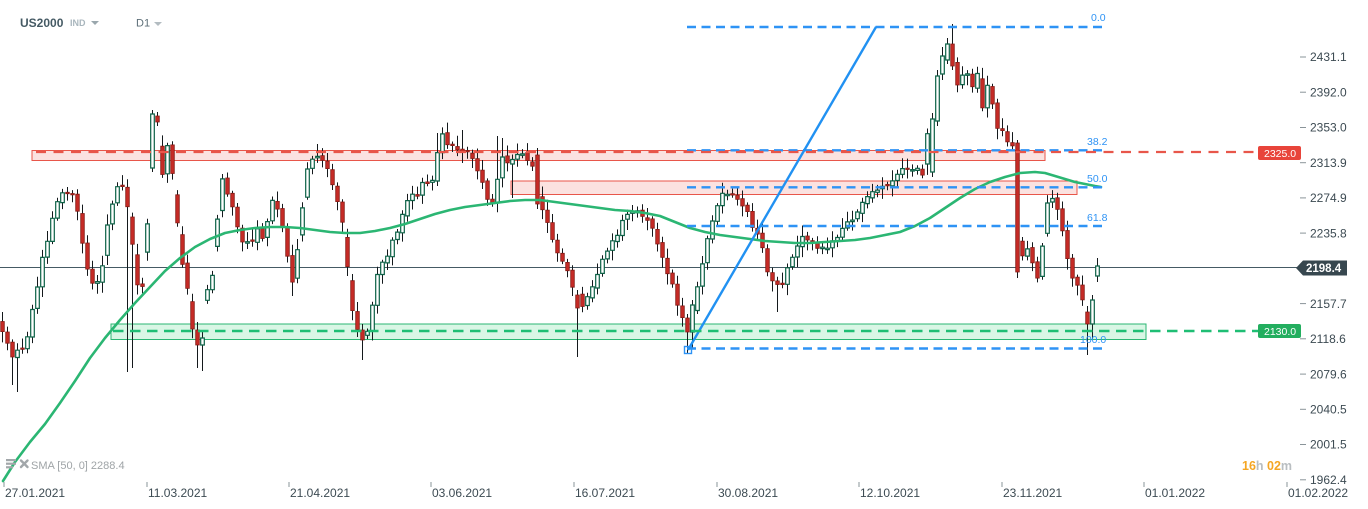 This screenshot has height=509, width=1368. I want to click on svg-text: 2040.5, so click(1328, 410).